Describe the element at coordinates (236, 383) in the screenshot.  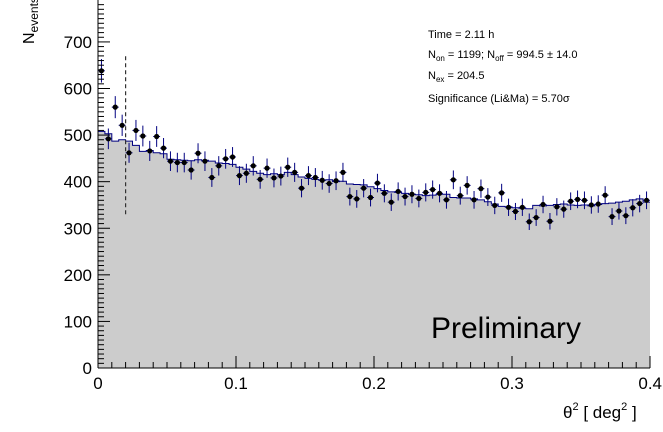
I see `x-tick-label: 0.1` at that location.